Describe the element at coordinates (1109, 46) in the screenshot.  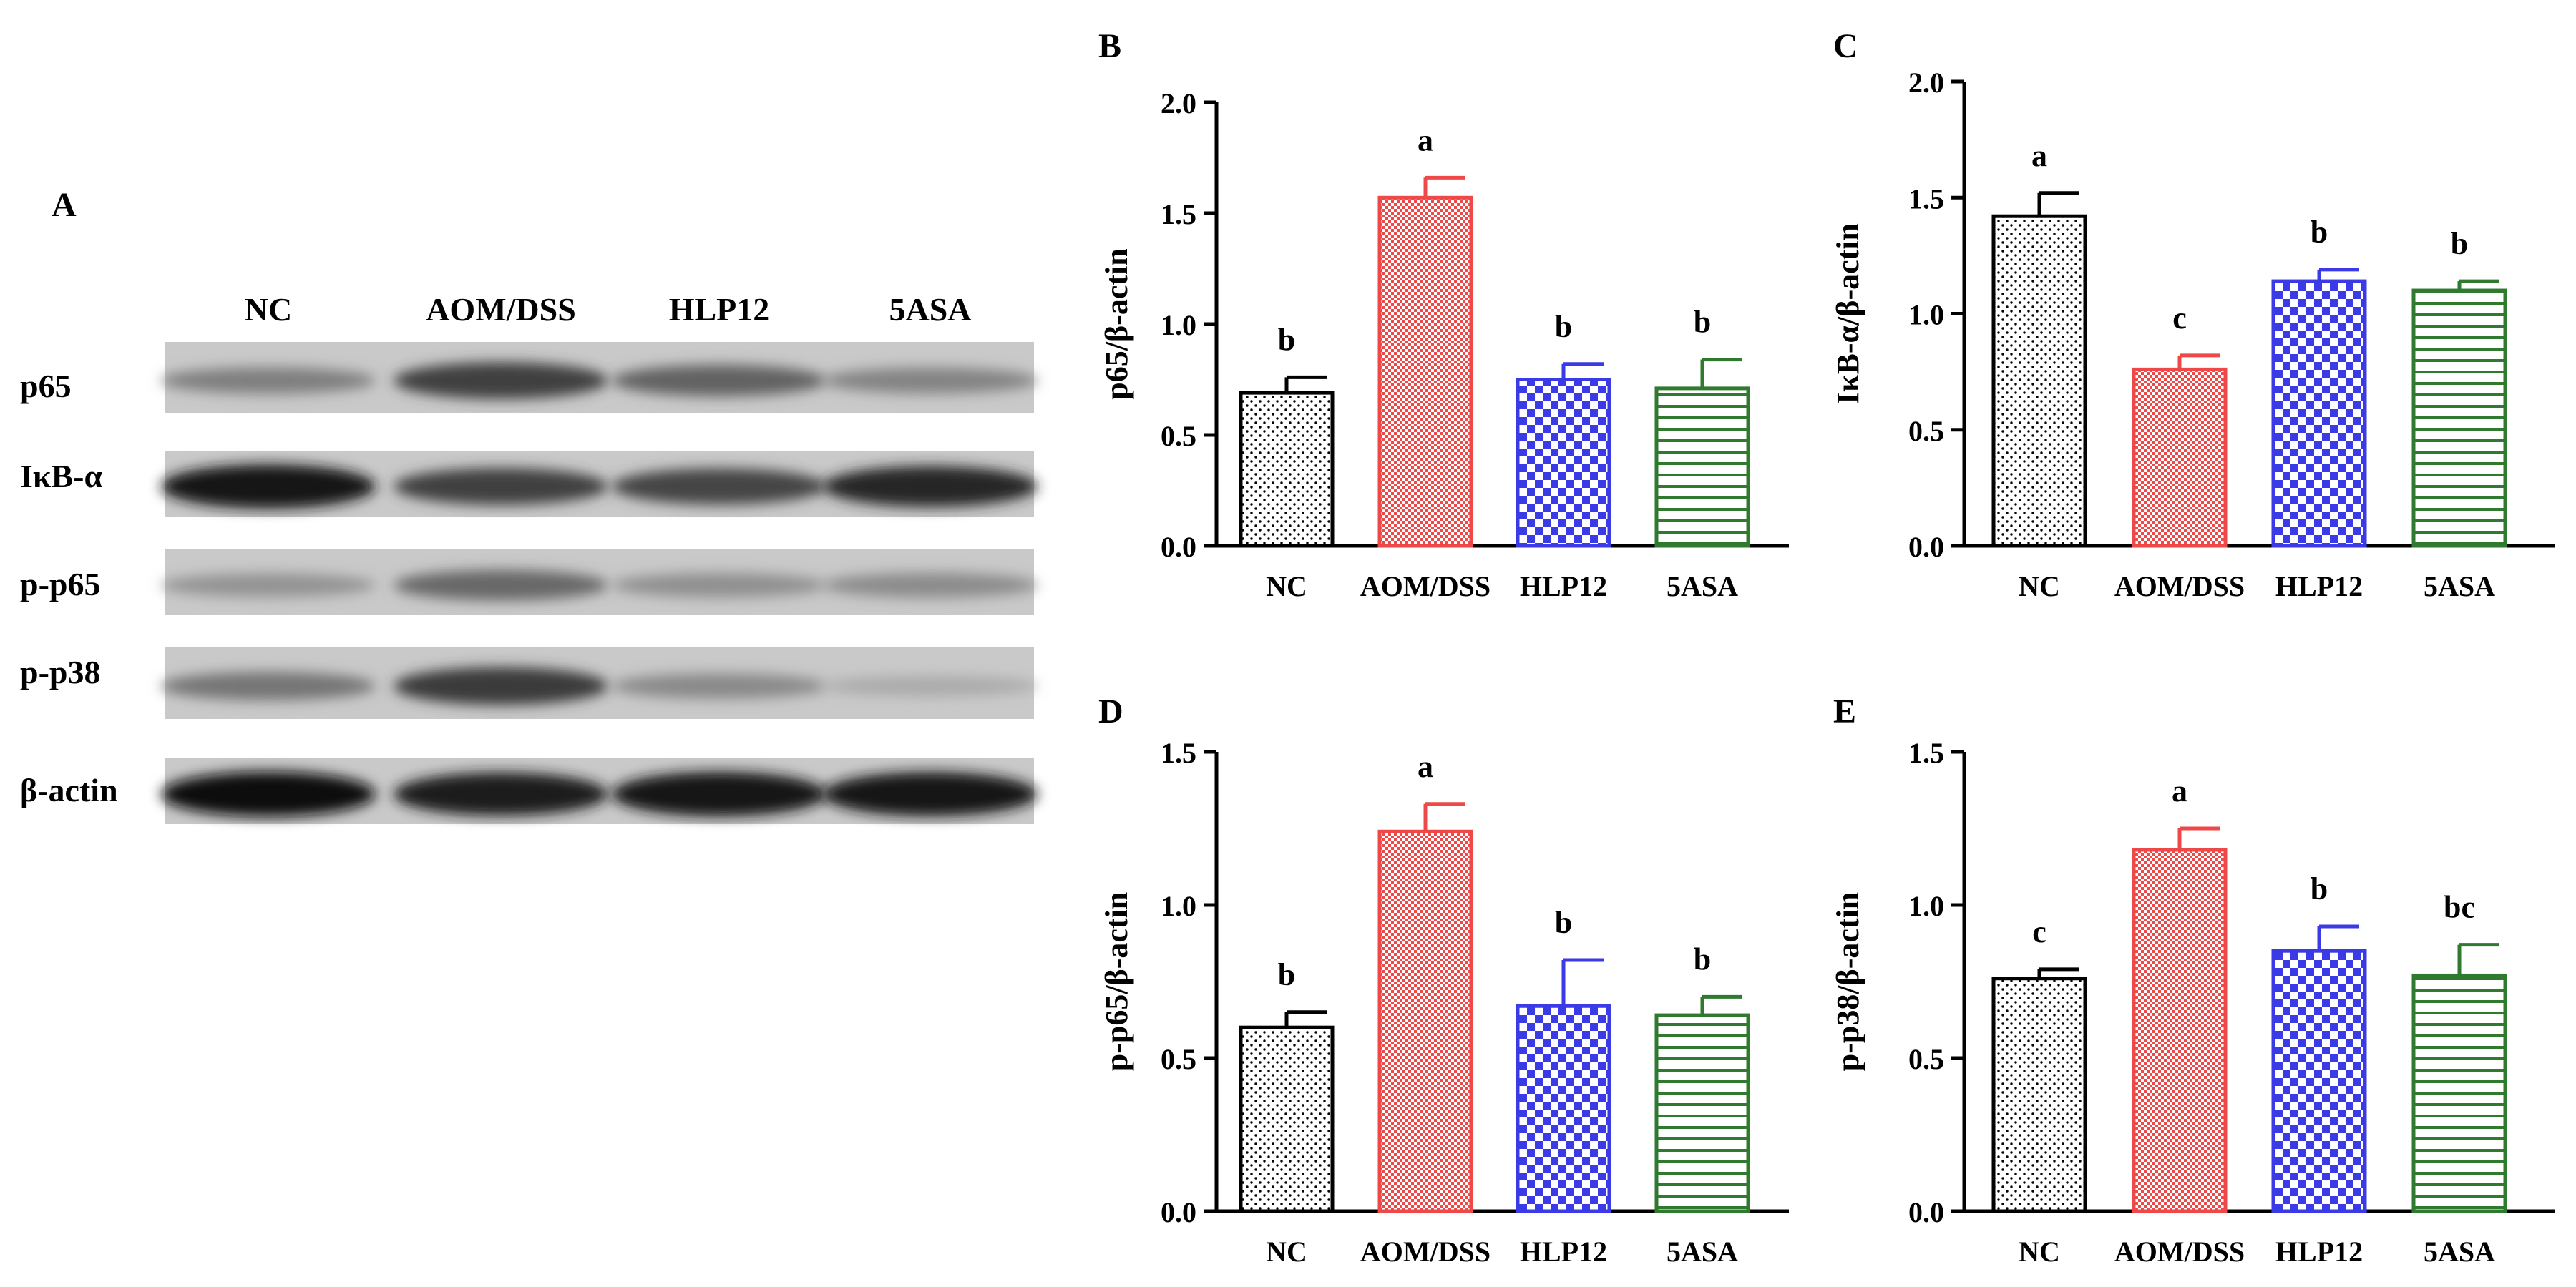
I see `panel-letter: B` at that location.